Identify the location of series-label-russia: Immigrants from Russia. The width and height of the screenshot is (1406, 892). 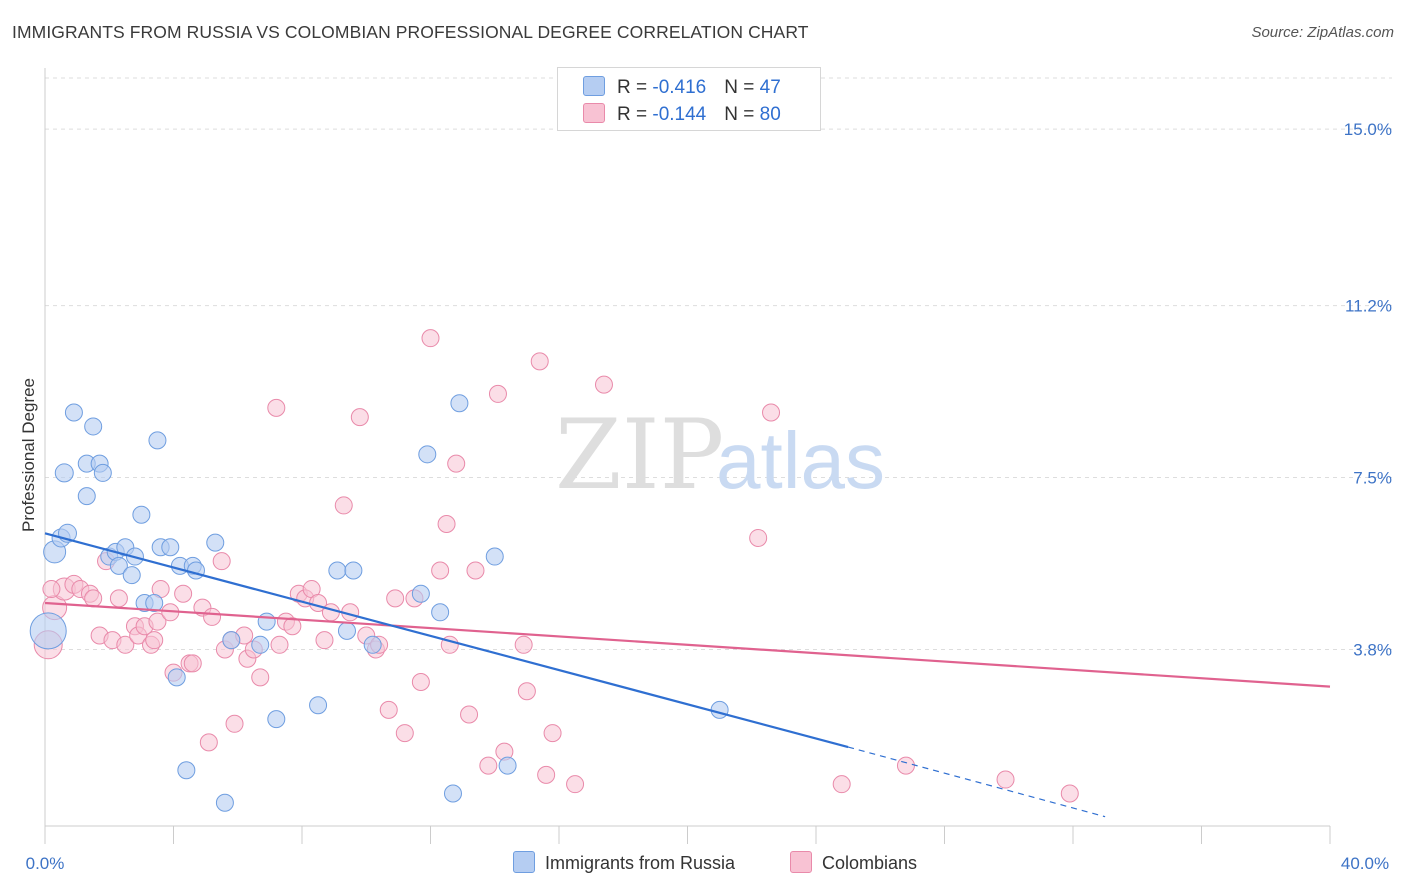
(640, 863).